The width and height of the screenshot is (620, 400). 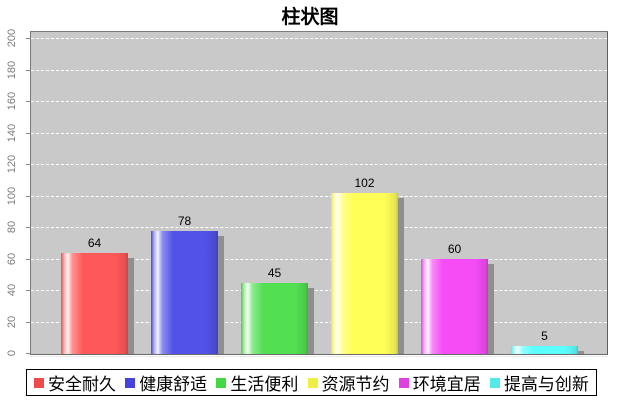 What do you see at coordinates (544, 350) in the screenshot?
I see `bar-提高与创新` at bounding box center [544, 350].